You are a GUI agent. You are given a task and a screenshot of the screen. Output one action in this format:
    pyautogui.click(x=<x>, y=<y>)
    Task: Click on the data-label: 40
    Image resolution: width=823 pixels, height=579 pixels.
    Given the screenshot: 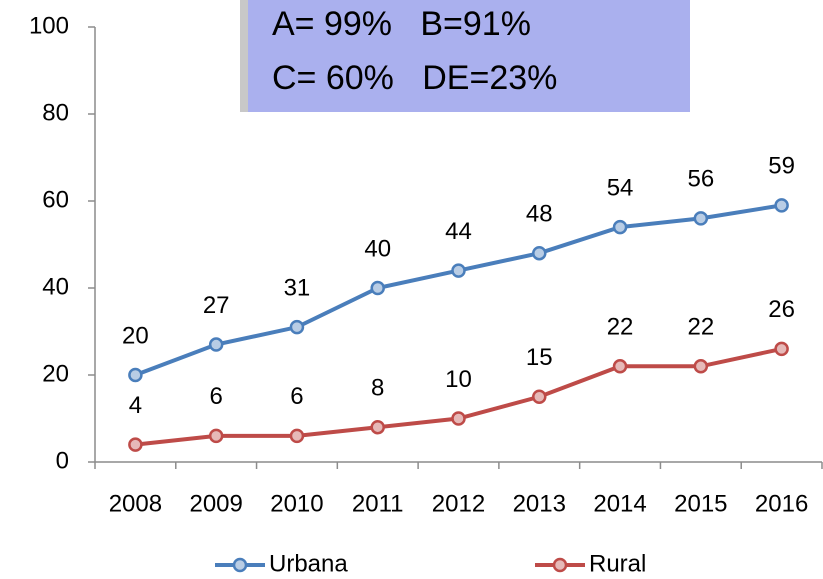 What is the action you would take?
    pyautogui.click(x=377, y=248)
    